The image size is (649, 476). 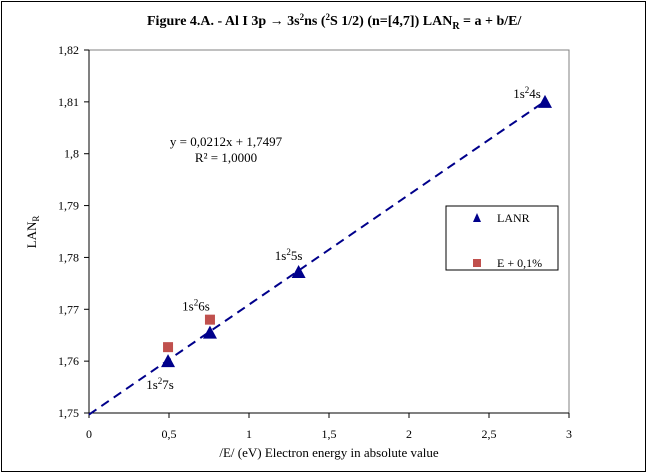 What do you see at coordinates (249, 434) in the screenshot?
I see `x-tick-label: 1` at bounding box center [249, 434].